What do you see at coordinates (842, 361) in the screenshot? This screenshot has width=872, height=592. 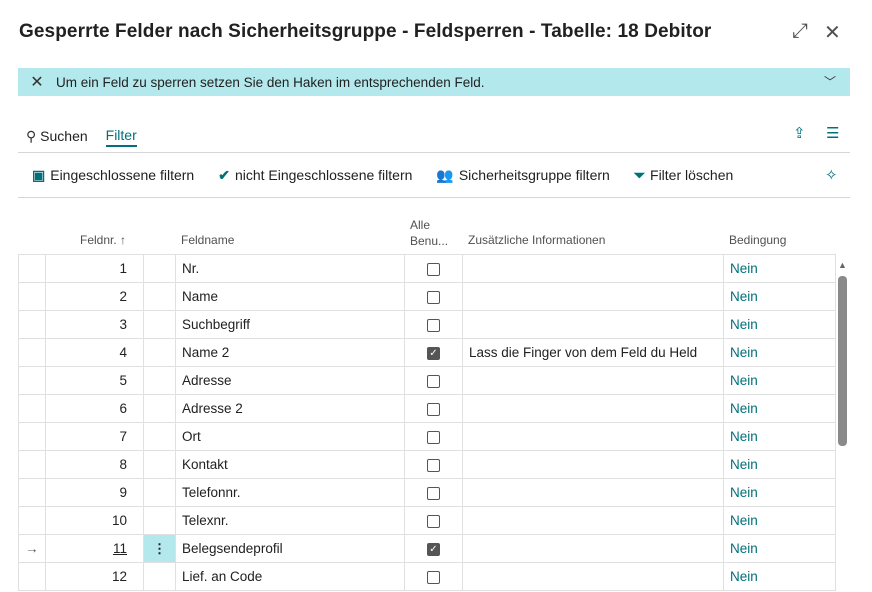 I see `scroll-thumb` at bounding box center [842, 361].